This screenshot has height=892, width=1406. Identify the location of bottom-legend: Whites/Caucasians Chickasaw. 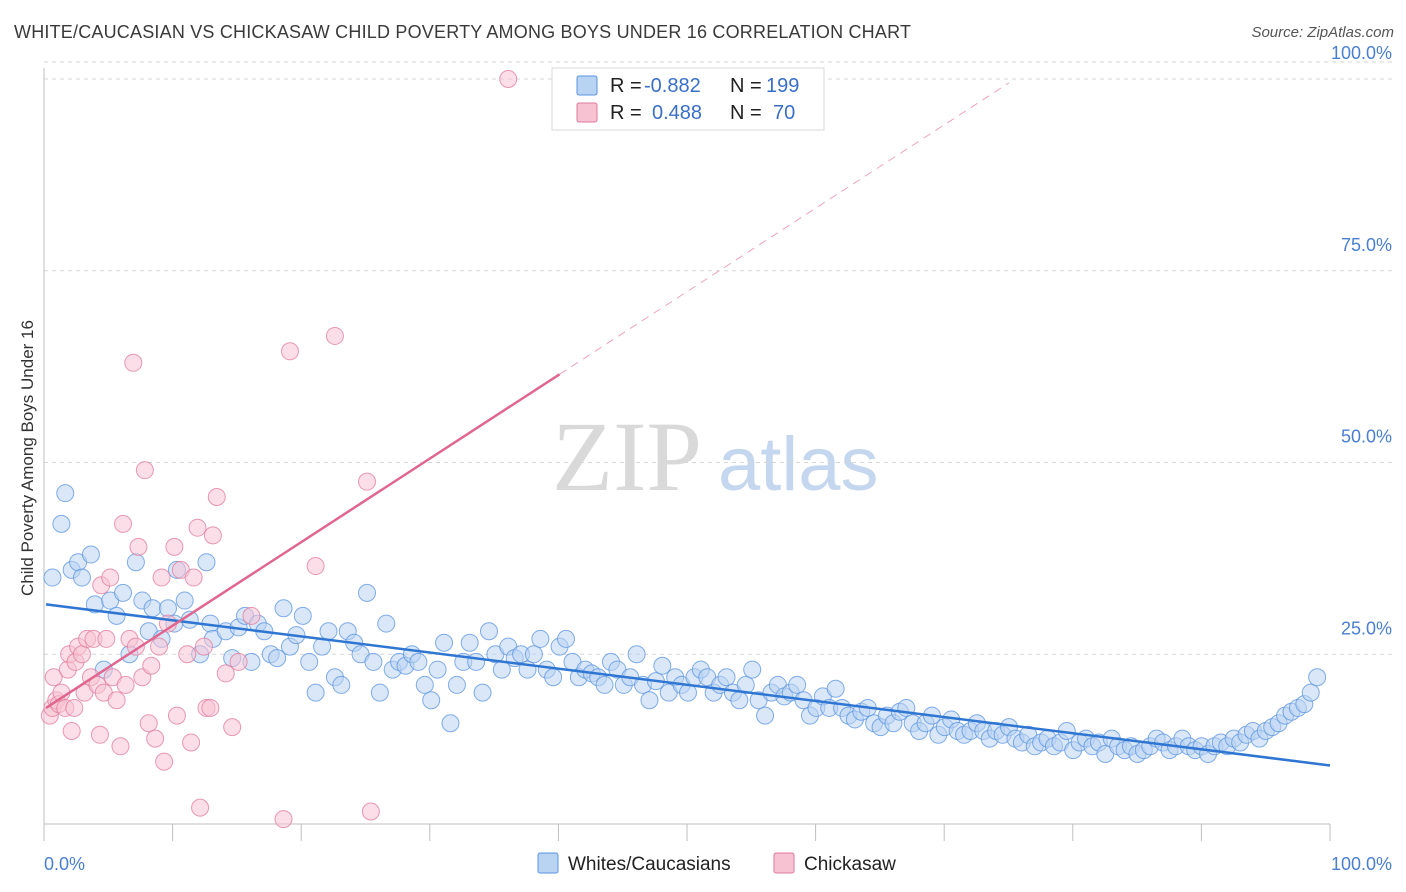
(716, 863).